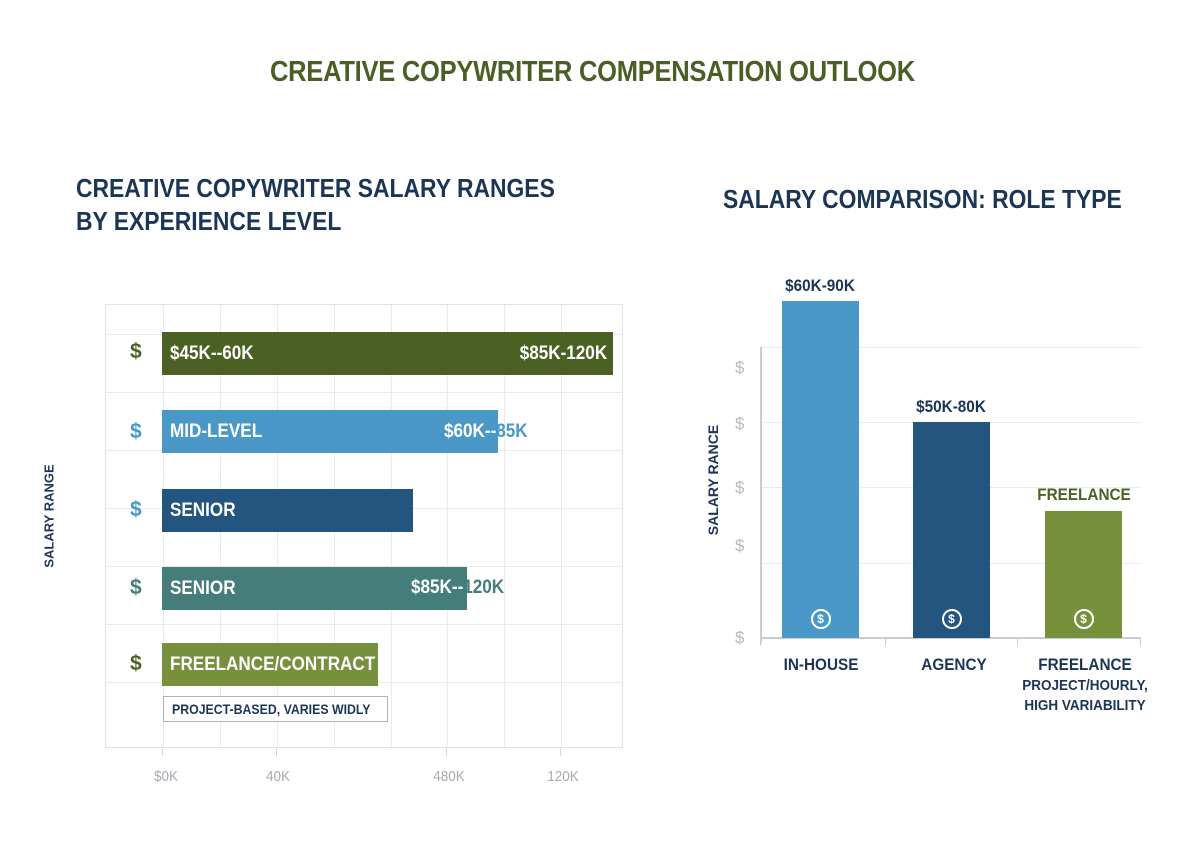 This screenshot has height=864, width=1184. Describe the element at coordinates (592, 72) in the screenshot. I see `page-title: CREATIVE COPYWRITER COMPENSATION OUTLOOK` at that location.